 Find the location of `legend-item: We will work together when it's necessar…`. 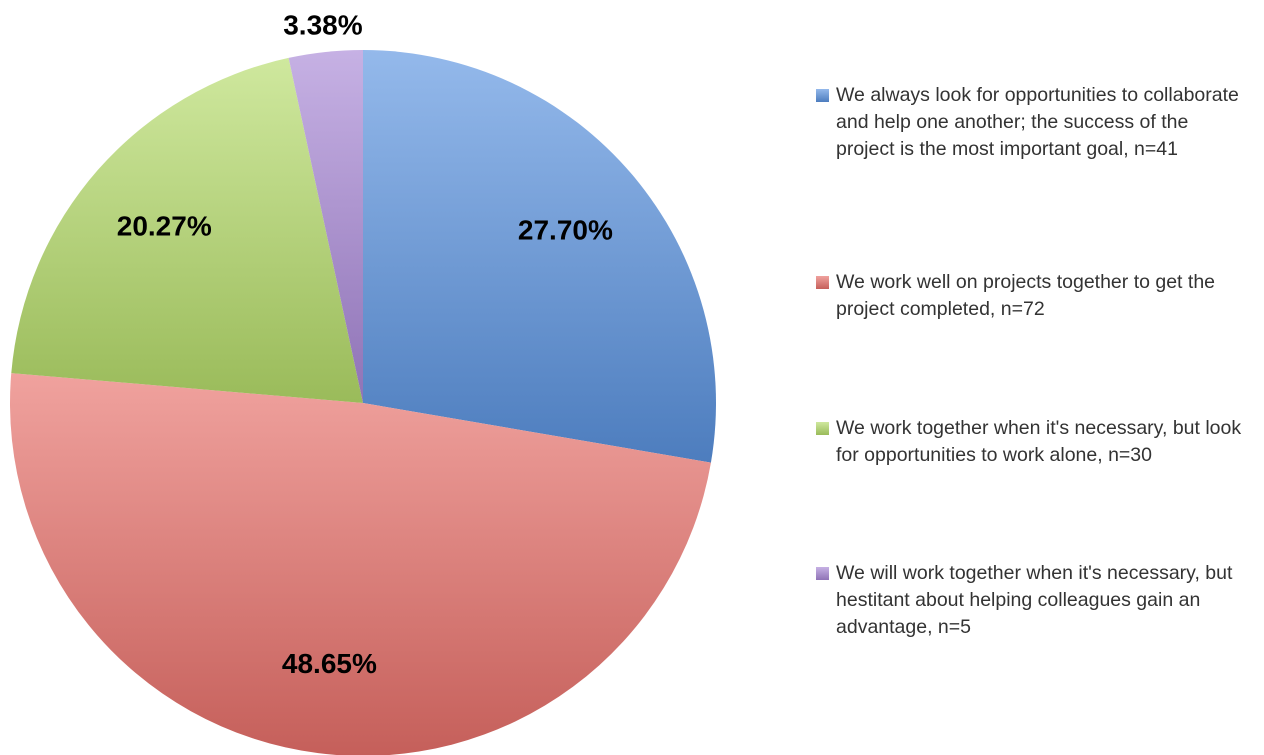

legend-item: We will work together when it's necessar… is located at coordinates (1031, 600).